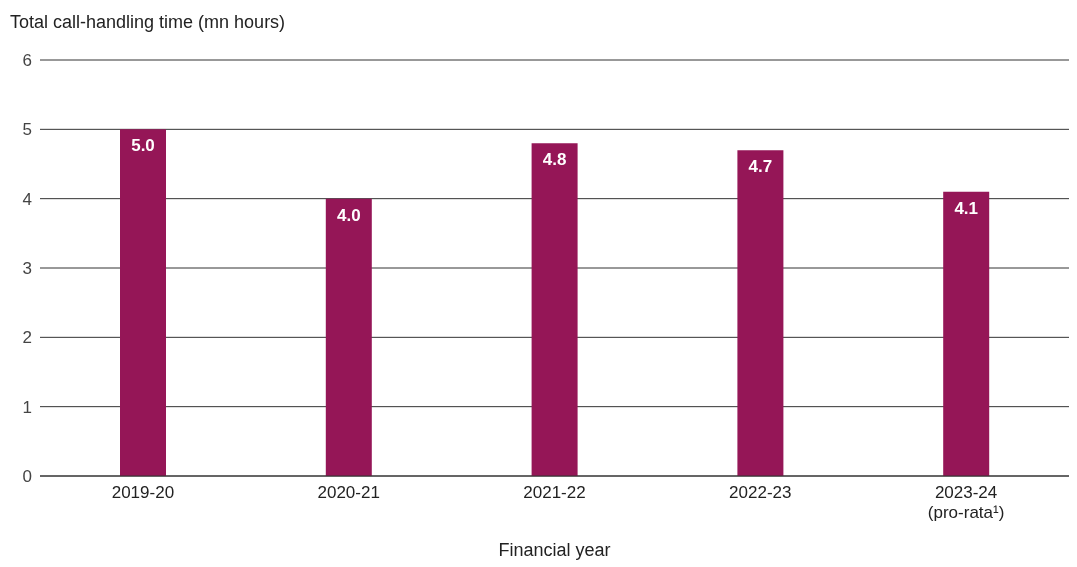 This screenshot has width=1077, height=567. I want to click on y-axis-title: Total call-handling time (mn hours), so click(148, 22).